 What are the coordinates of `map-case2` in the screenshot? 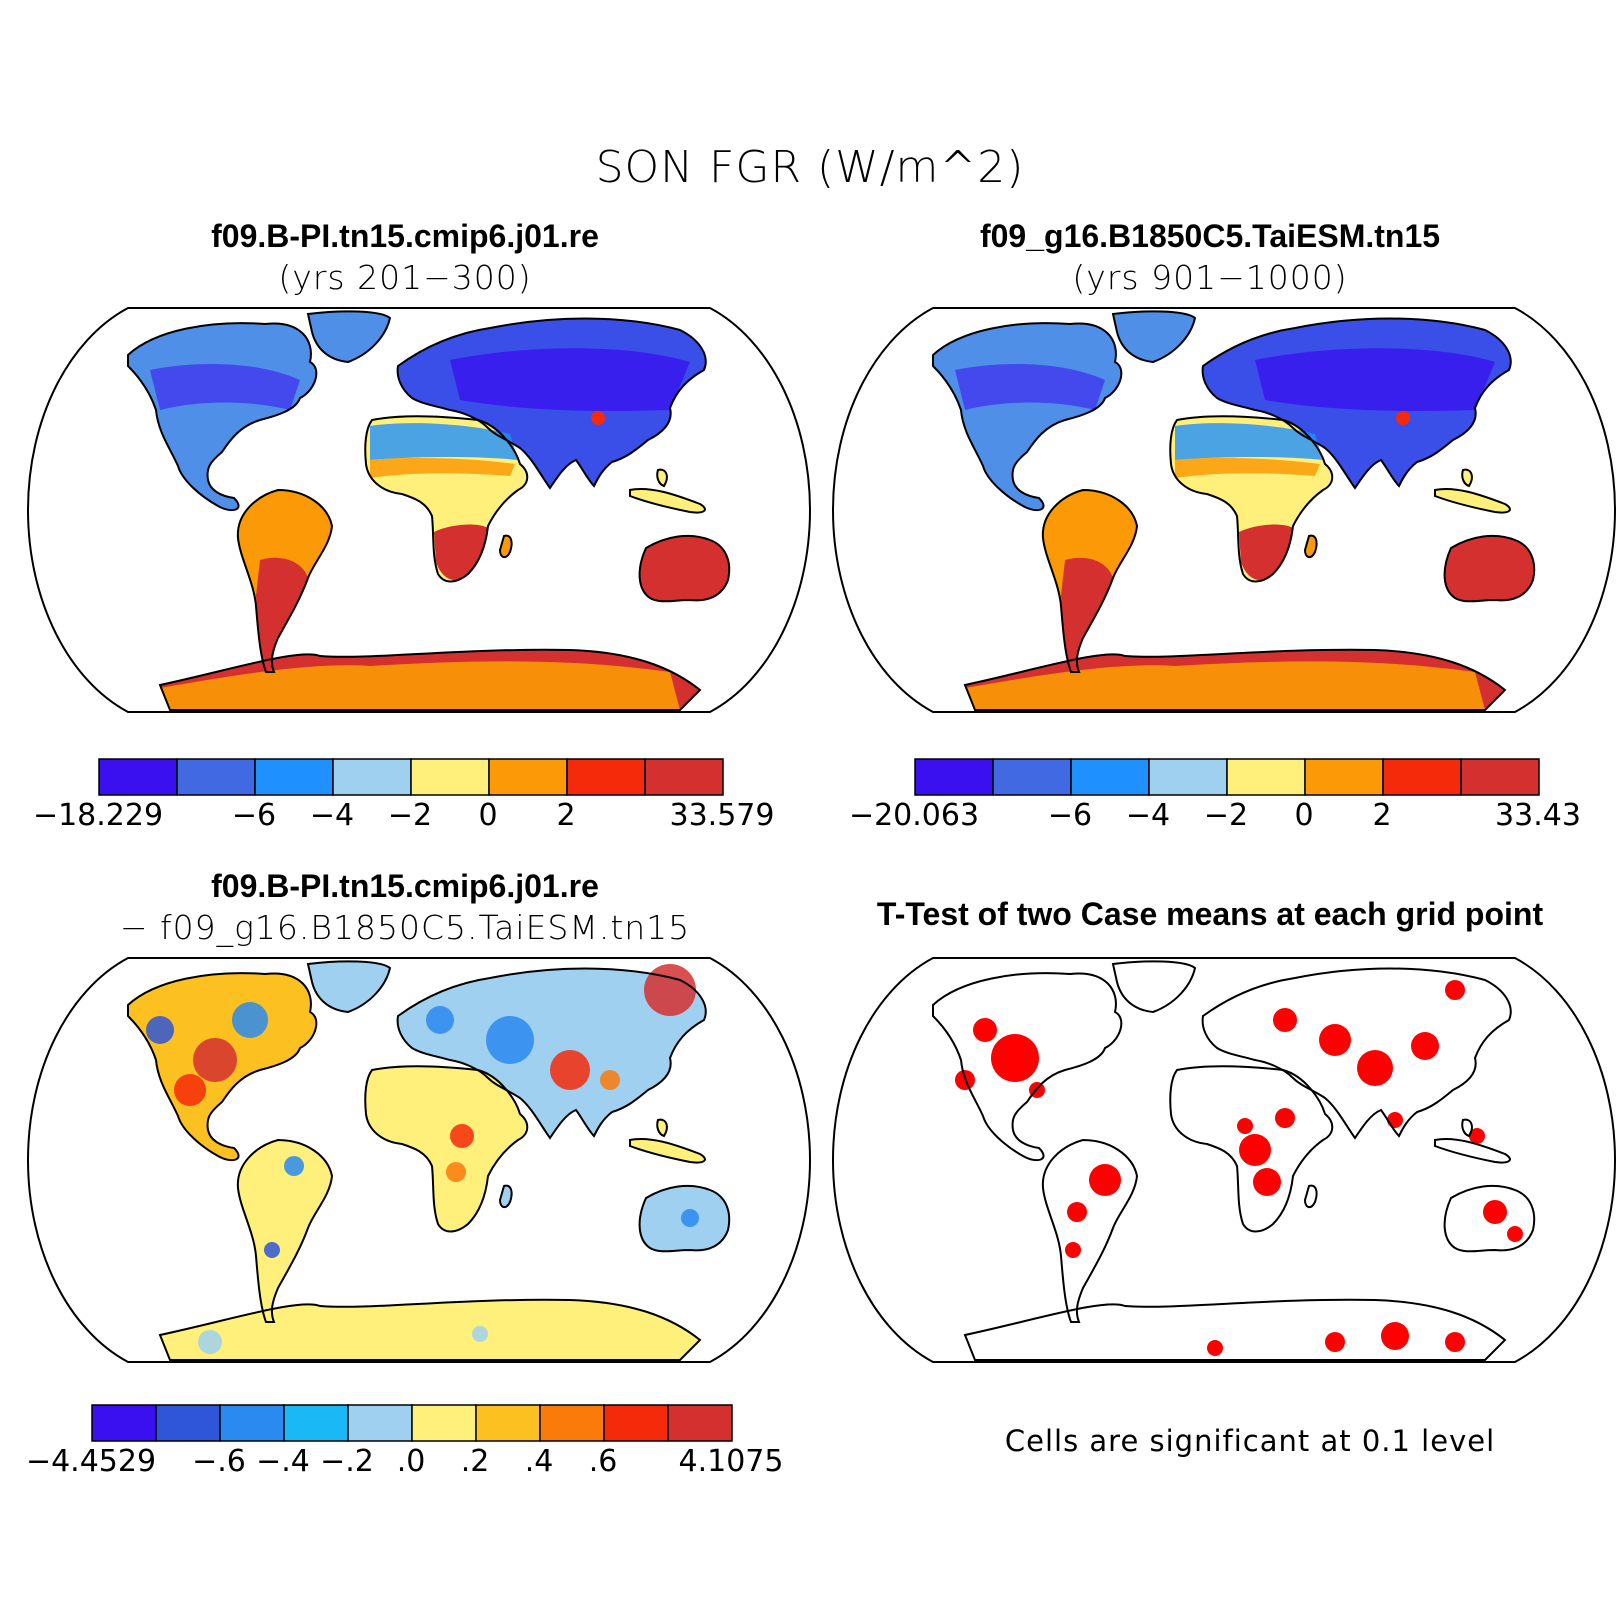 It's located at (1224, 510).